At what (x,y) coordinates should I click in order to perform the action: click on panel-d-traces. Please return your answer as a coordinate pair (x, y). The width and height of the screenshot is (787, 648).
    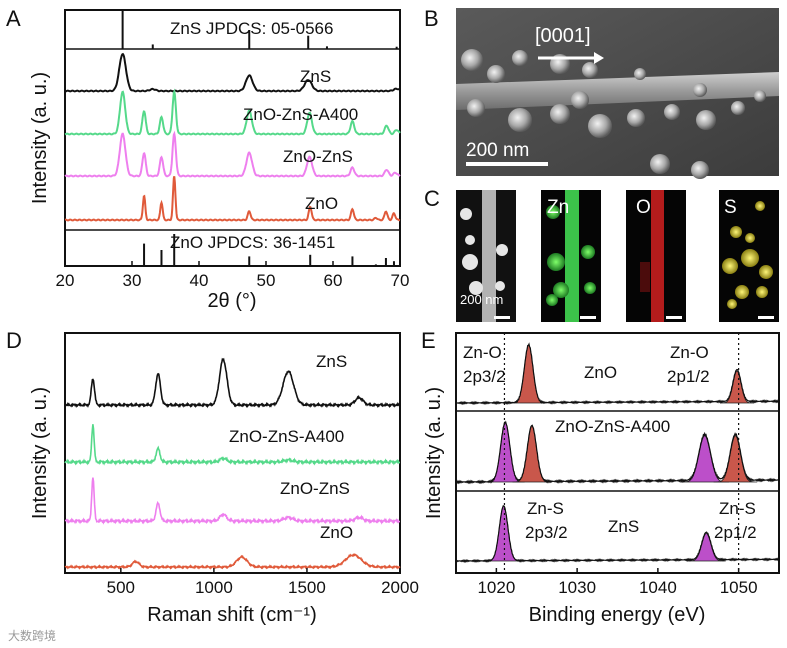
    Looking at the image, I should click on (232, 463).